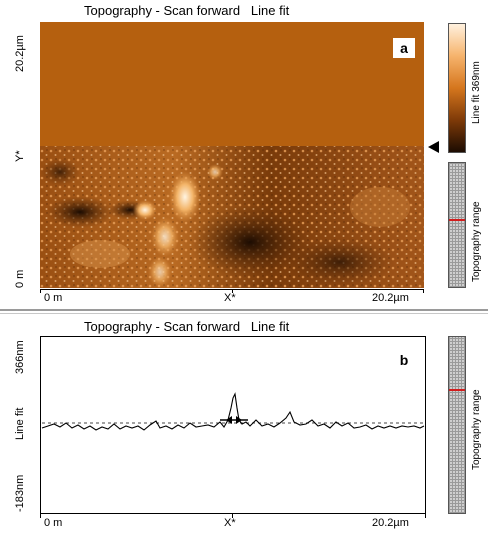  What do you see at coordinates (244, 310) in the screenshot?
I see `panel-separator` at bounding box center [244, 310].